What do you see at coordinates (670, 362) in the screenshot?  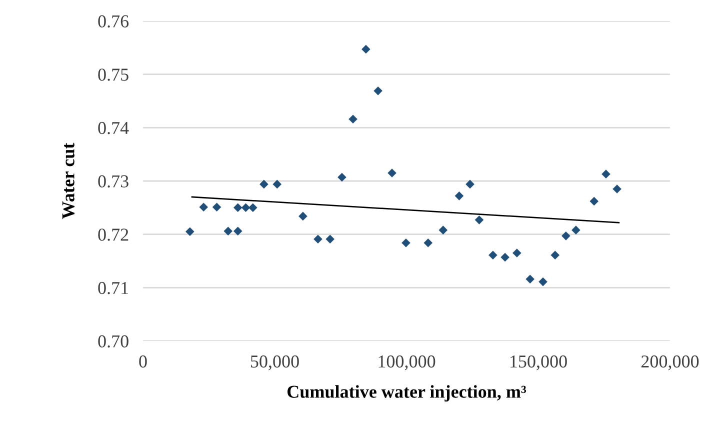 I see `x-tick-label: 200,000` at bounding box center [670, 362].